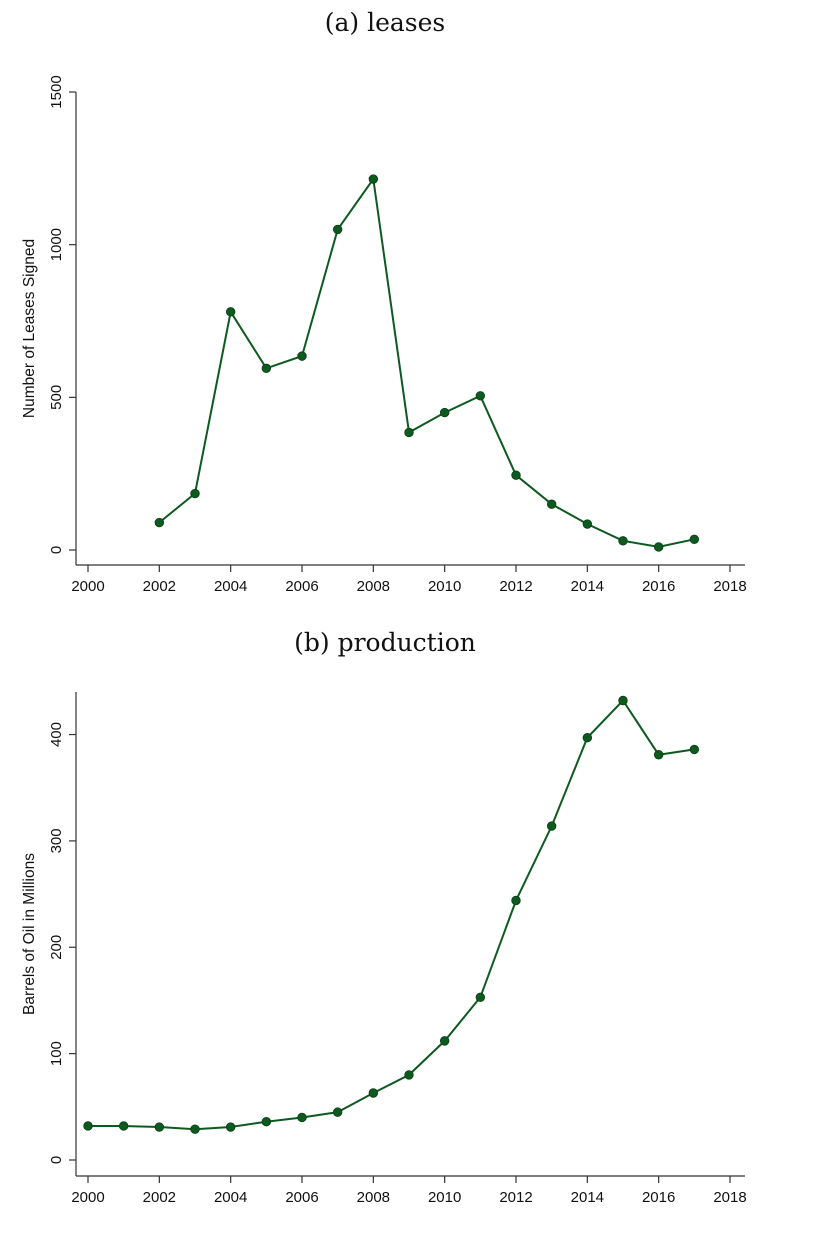 The height and width of the screenshot is (1240, 840). What do you see at coordinates (29, 328) in the screenshot?
I see `y-axis-title: Number of Leases Signed` at bounding box center [29, 328].